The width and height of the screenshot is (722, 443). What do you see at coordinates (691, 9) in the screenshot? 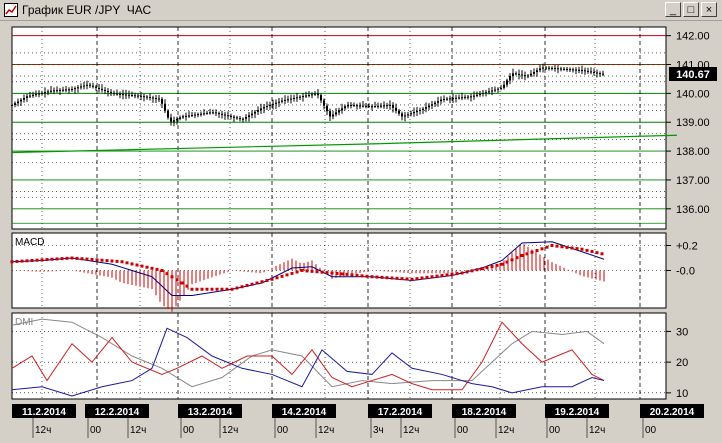
I see `maximize-button: □` at bounding box center [691, 9].